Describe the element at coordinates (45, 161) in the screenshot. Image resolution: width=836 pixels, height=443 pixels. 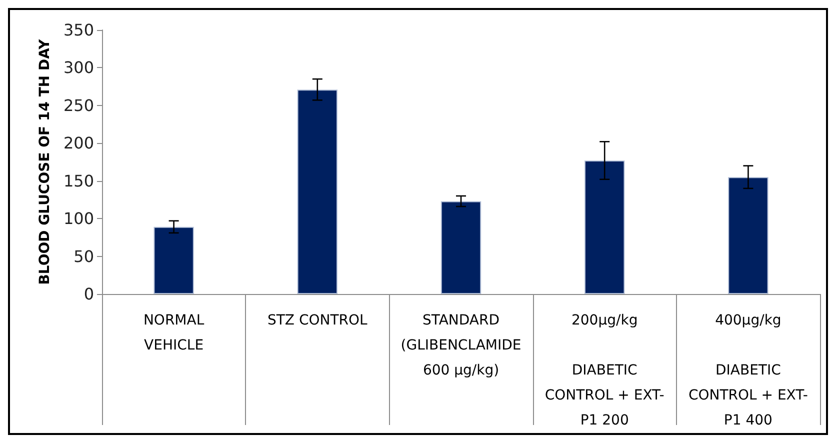
I see `y-axis-title: BLOOD GLUCOSE OF 14 TH DAY` at that location.